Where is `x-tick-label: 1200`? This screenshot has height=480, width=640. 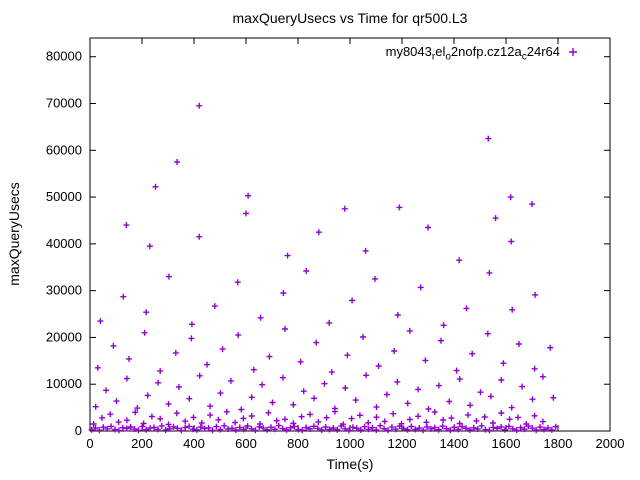 x-tick-label: 1200 is located at coordinates (402, 443).